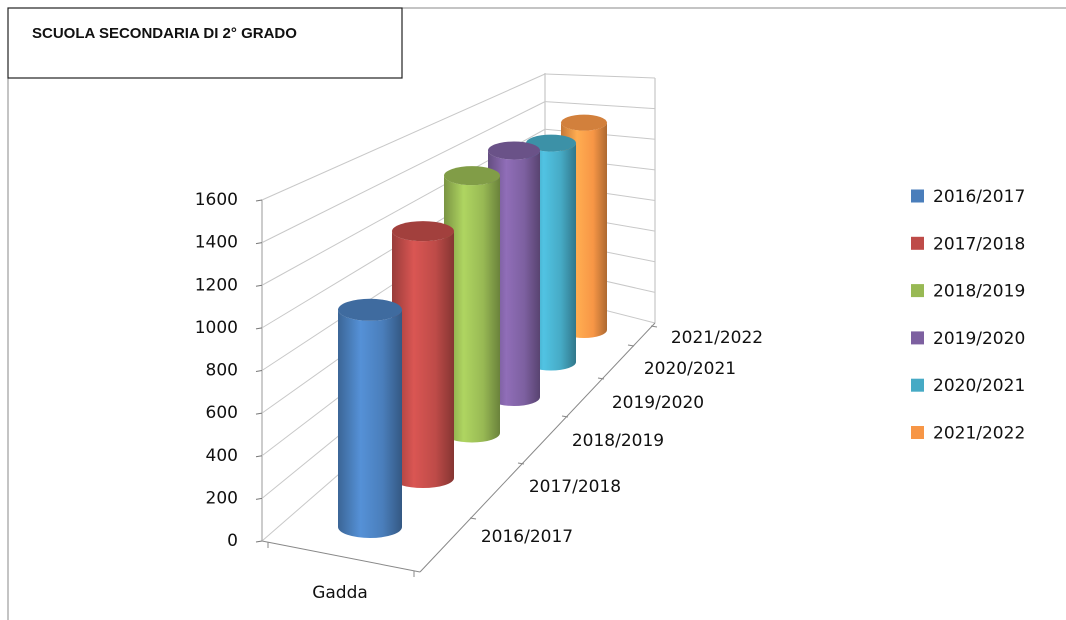  Describe the element at coordinates (232, 541) in the screenshot. I see `y-tick-label: 0` at that location.